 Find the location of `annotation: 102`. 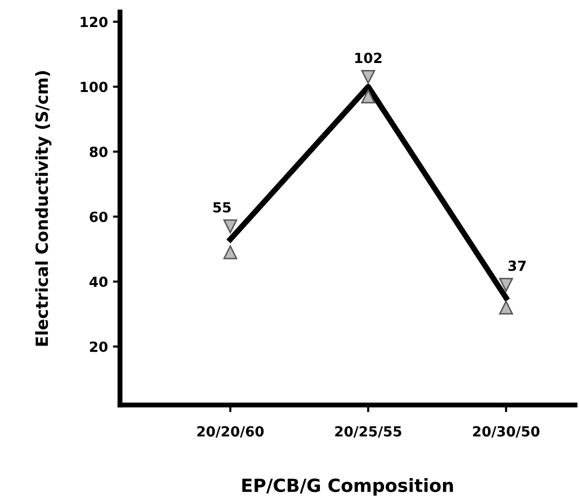

annotation: 102 is located at coordinates (368, 58).